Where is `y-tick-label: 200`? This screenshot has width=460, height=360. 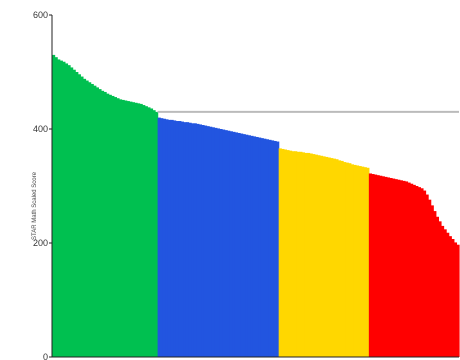 y-tick-label: 200 is located at coordinates (40, 243).